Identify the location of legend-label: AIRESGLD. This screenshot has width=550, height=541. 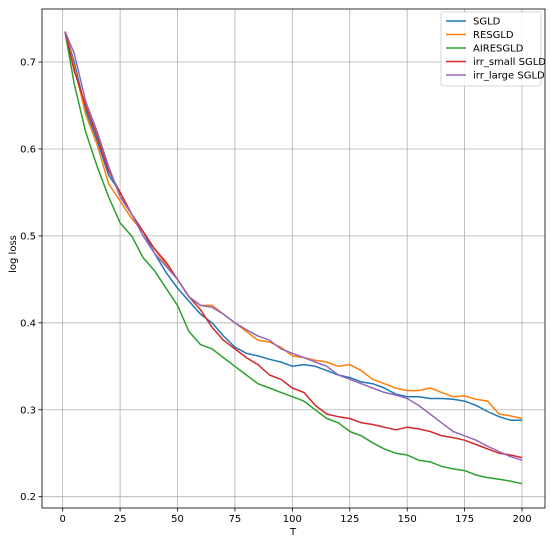
(498, 49).